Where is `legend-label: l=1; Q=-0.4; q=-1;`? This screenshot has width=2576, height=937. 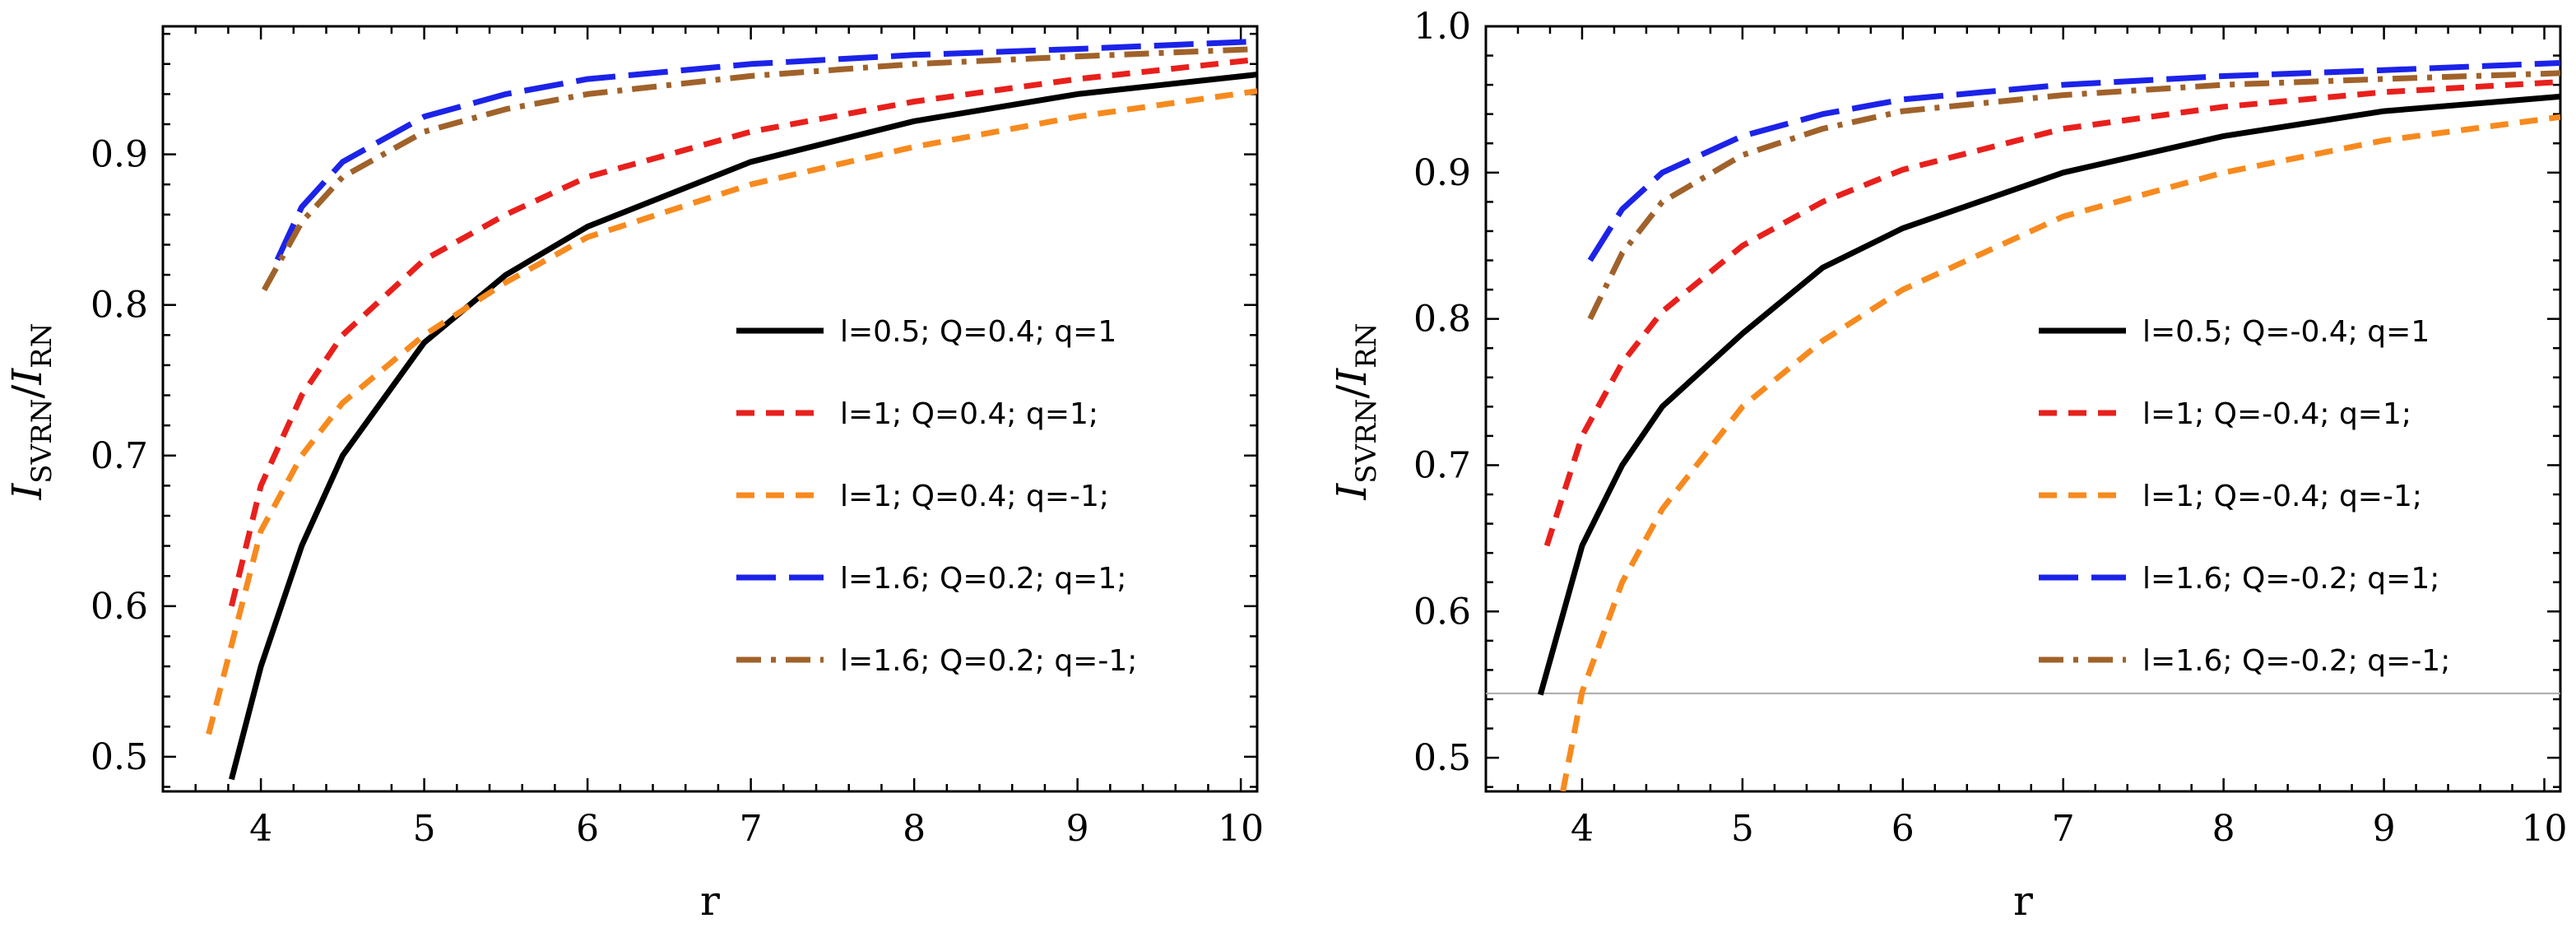
legend-label: l=1; Q=-0.4; q=-1; is located at coordinates (2282, 496).